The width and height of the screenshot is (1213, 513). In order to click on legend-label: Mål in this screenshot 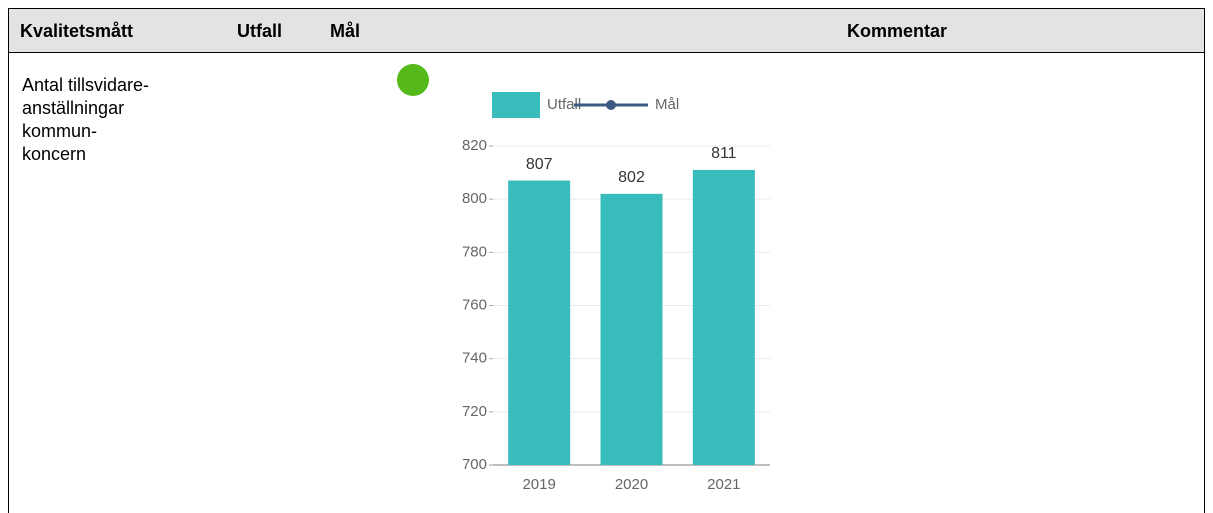, I will do `click(667, 104)`.